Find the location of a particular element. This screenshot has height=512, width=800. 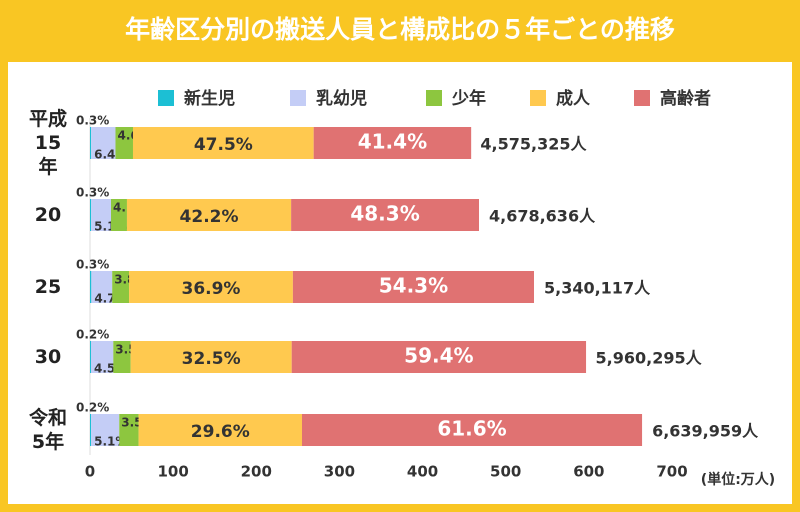

legend-label: 成人 is located at coordinates (573, 98).